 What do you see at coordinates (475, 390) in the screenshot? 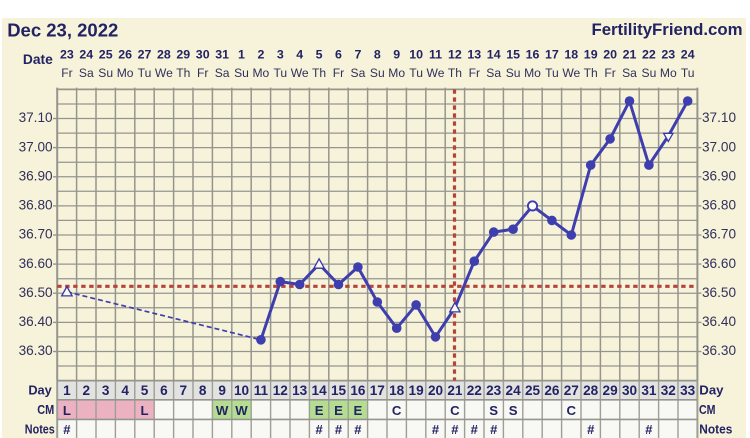
I see `svg-text: 22` at bounding box center [475, 390].